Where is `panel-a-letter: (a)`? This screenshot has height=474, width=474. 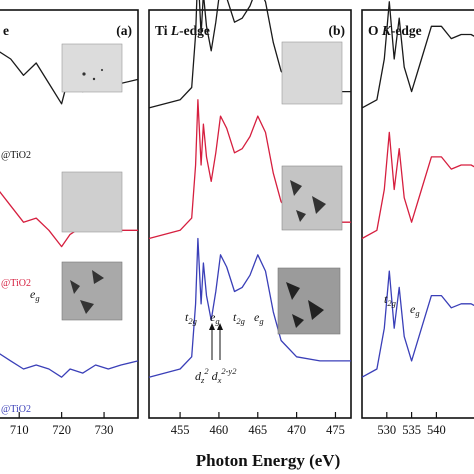
panel-a-letter: (a) is located at coordinates (124, 30).